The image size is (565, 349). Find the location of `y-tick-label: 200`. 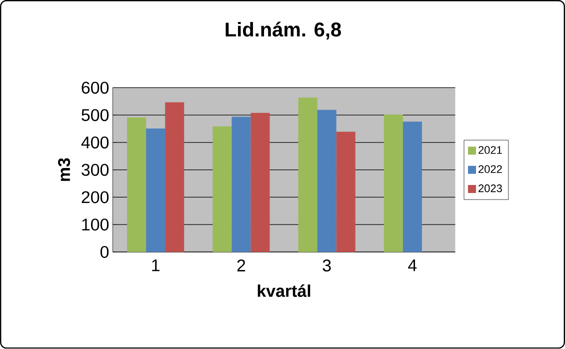

y-tick-label: 200 is located at coordinates (95, 197).